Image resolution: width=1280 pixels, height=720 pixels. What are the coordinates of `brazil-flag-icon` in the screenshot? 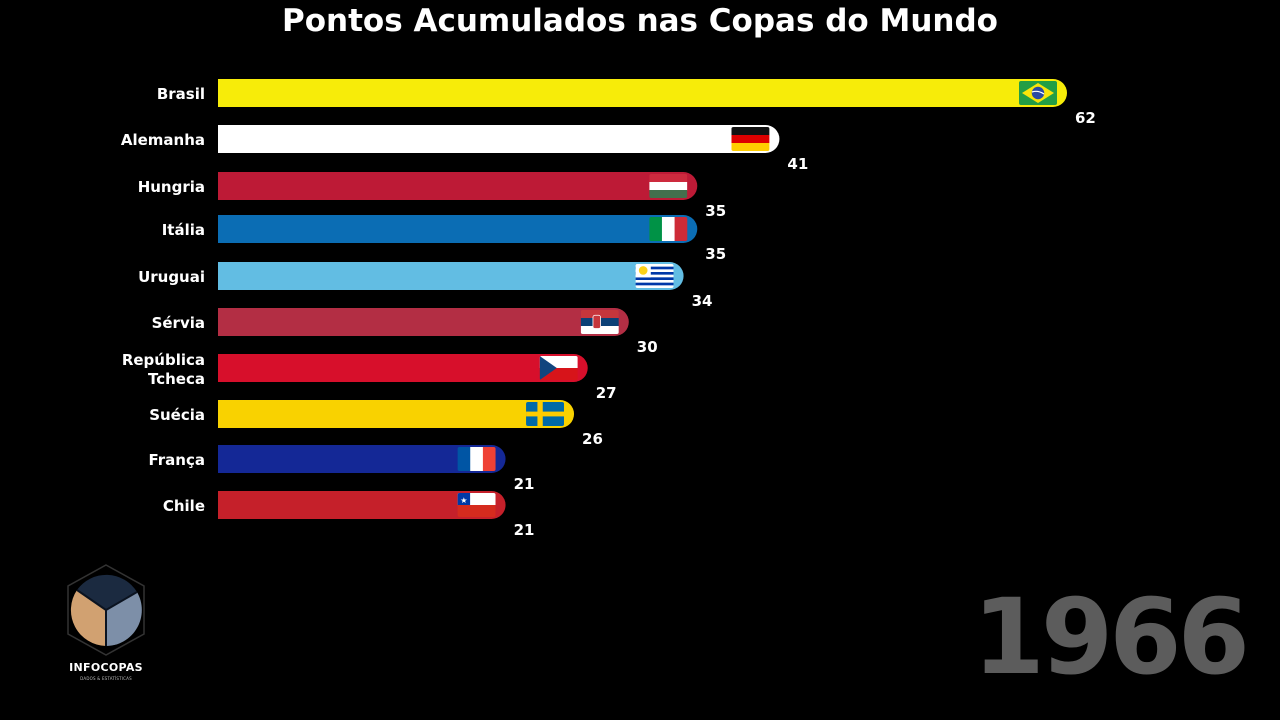 It's located at (1038, 93).